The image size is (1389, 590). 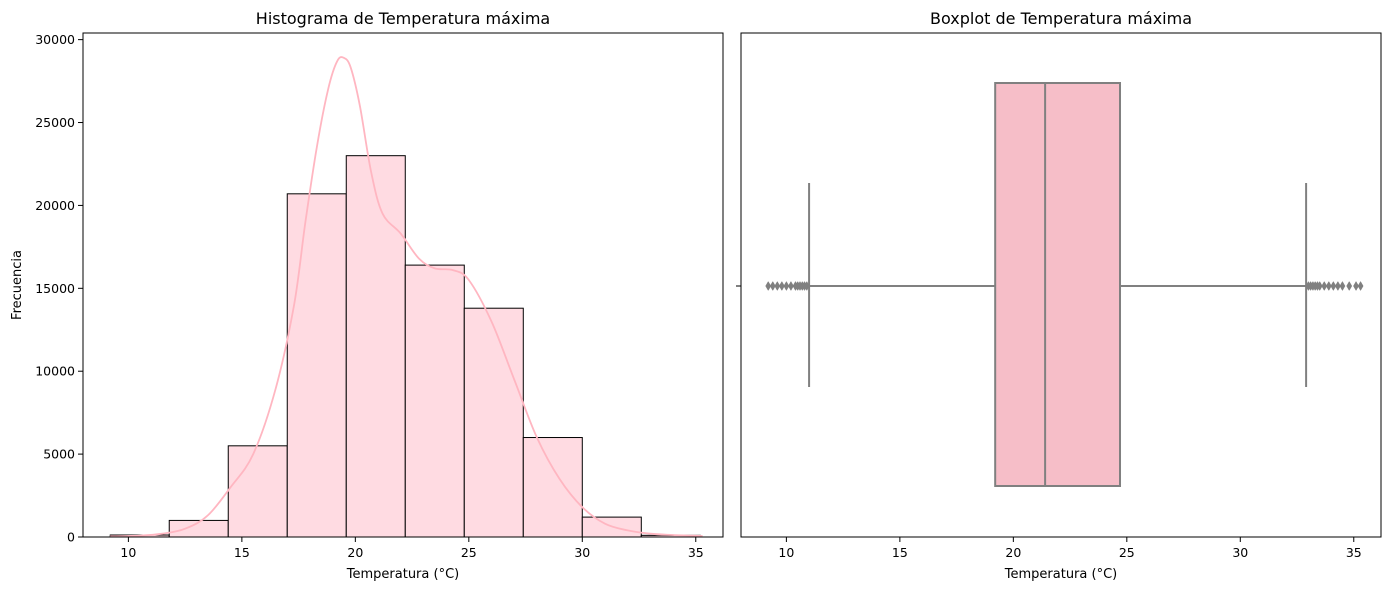 What do you see at coordinates (582, 552) in the screenshot?
I see `histogram-x-tick-label: 30` at bounding box center [582, 552].